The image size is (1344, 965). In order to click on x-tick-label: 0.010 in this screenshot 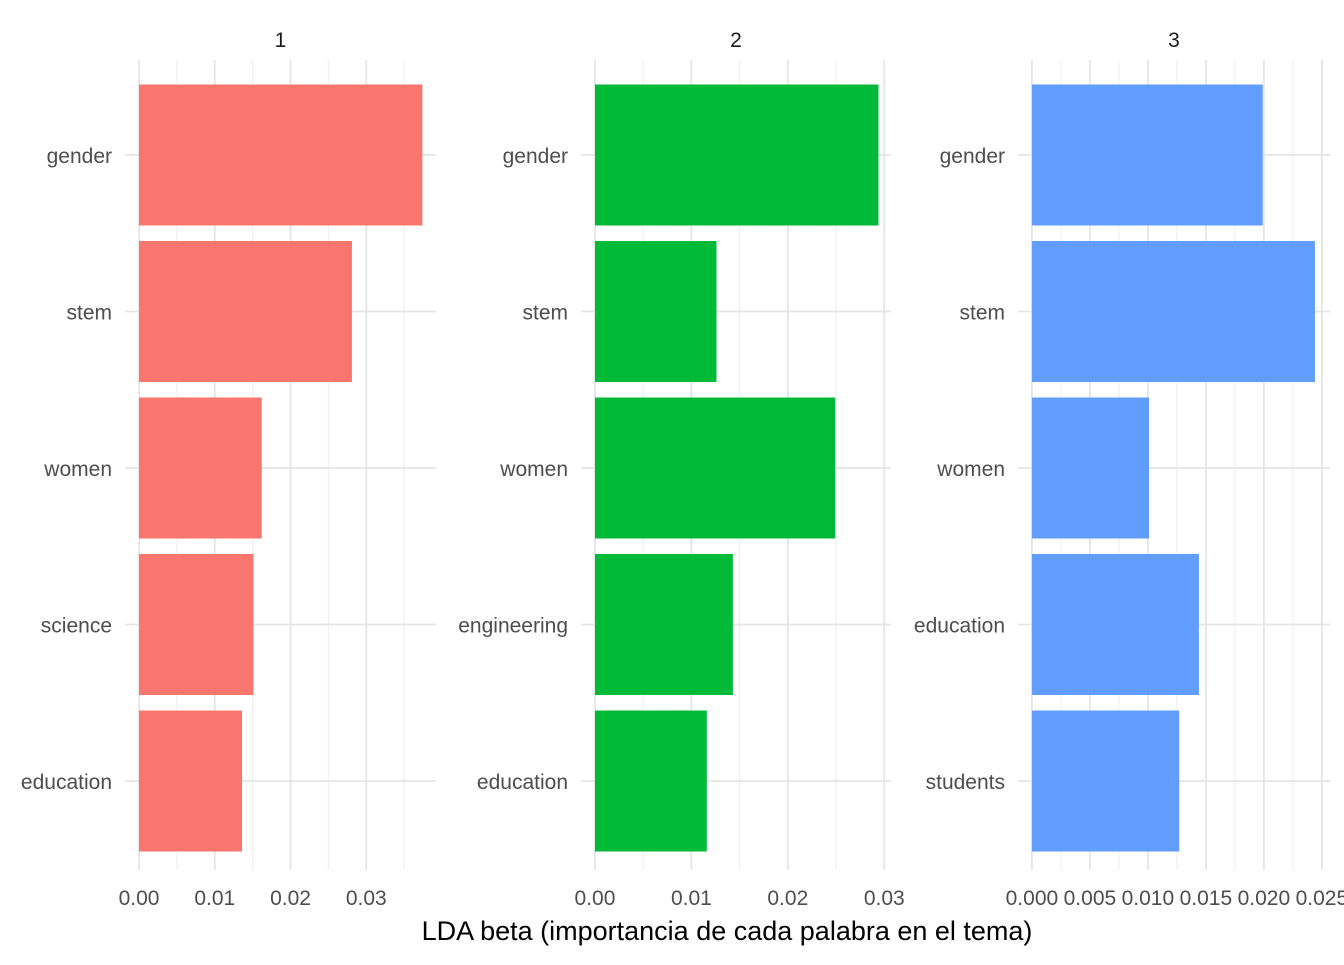, I will do `click(1148, 898)`.